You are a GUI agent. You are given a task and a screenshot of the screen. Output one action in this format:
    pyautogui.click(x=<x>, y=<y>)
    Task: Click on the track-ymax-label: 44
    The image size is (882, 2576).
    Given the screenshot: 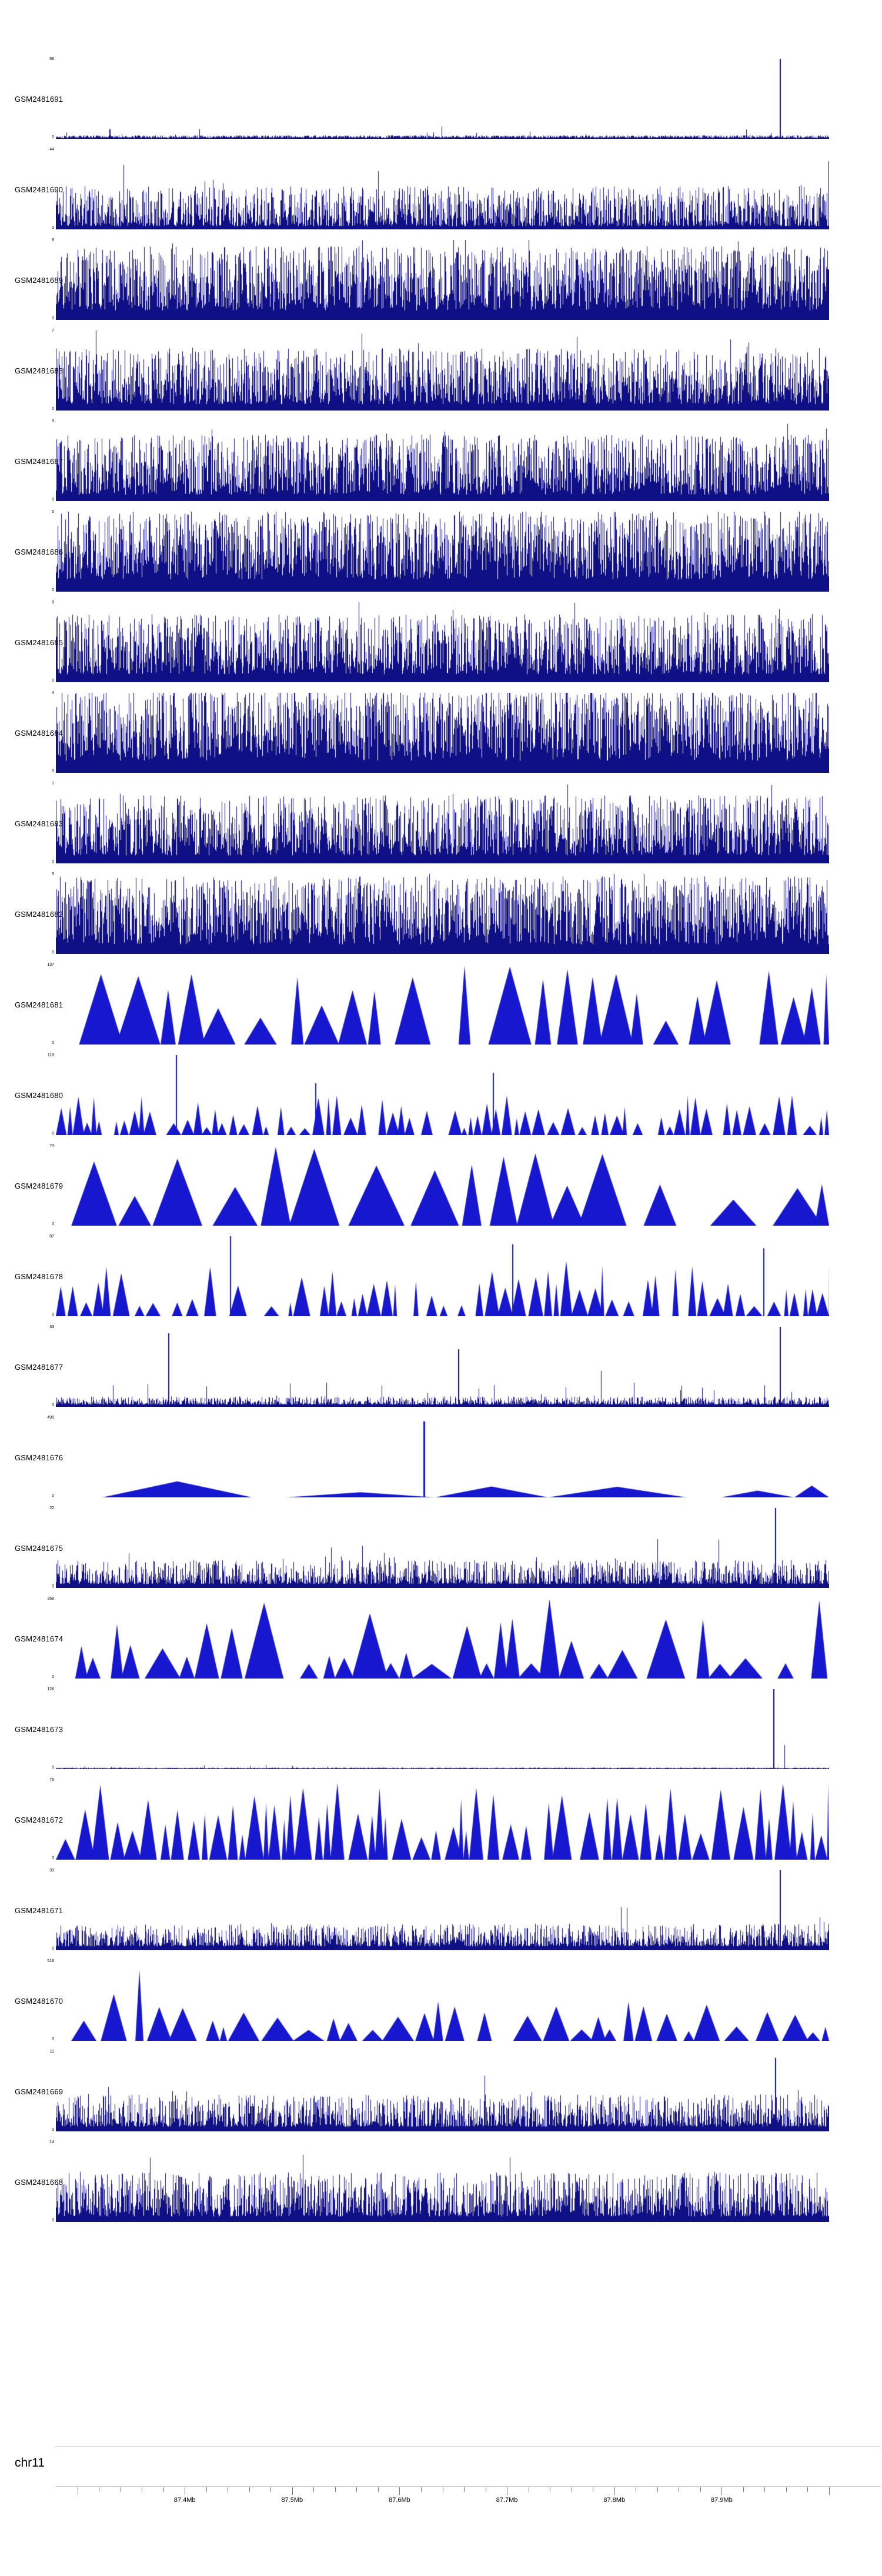 What is the action you would take?
    pyautogui.click(x=51, y=150)
    